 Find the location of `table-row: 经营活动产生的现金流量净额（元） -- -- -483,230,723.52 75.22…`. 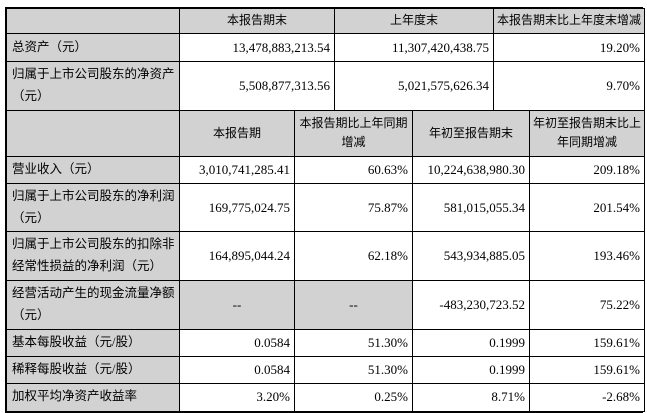

table-row: 经营活动产生的现金流量净额（元） -- -- -483,230,723.52 75.22… is located at coordinates (325, 305).